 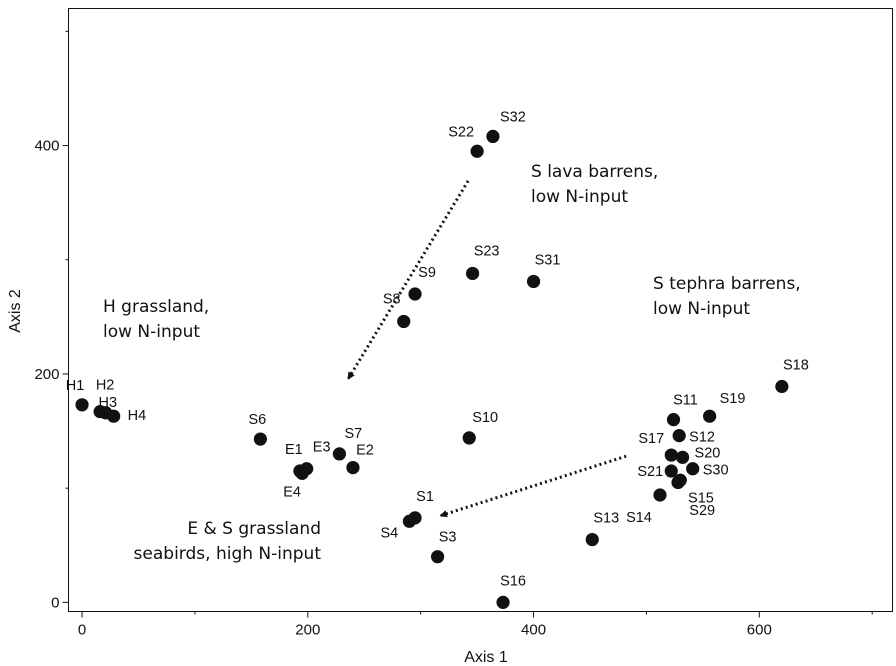 I want to click on y-axis-title: Axis 2, so click(x=15, y=311).